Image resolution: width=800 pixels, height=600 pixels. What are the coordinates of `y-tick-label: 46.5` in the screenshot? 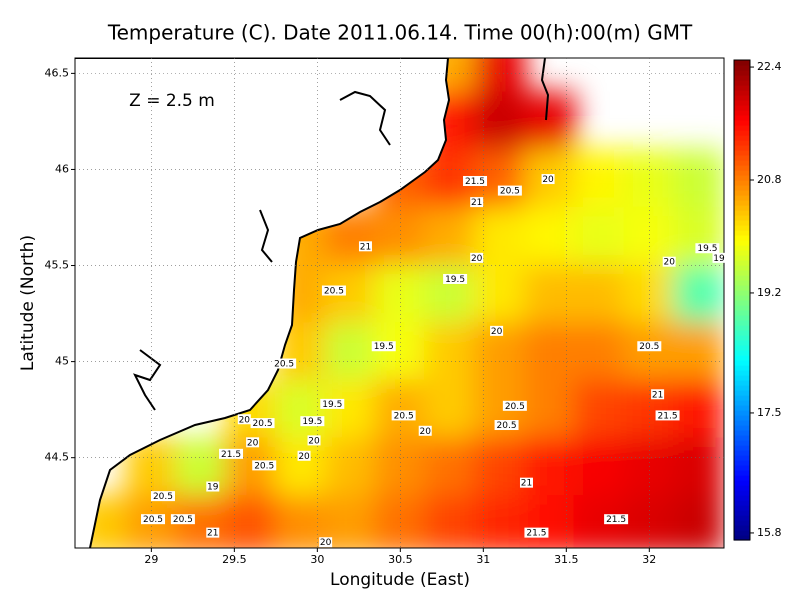 It's located at (57, 72).